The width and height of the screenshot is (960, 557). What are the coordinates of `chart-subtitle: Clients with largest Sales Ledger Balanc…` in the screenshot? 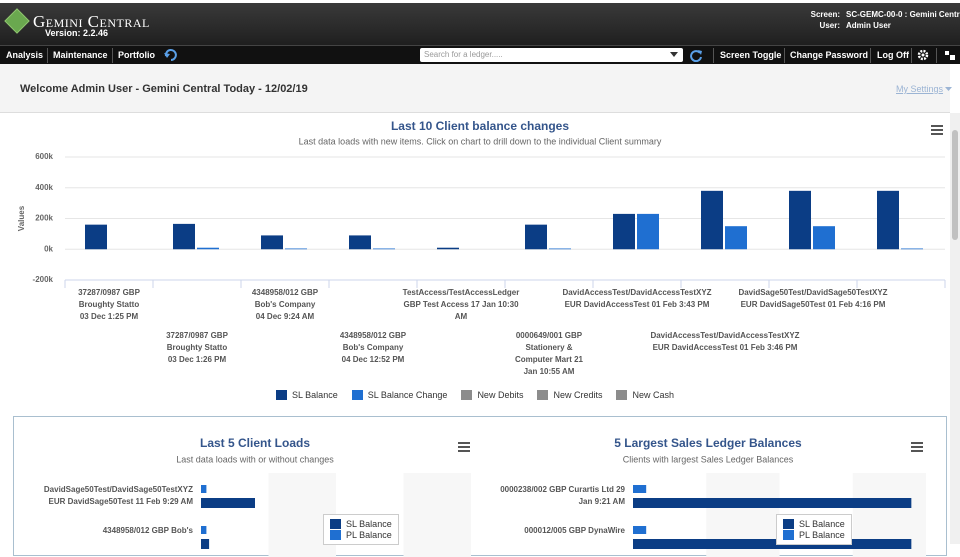 It's located at (708, 459).